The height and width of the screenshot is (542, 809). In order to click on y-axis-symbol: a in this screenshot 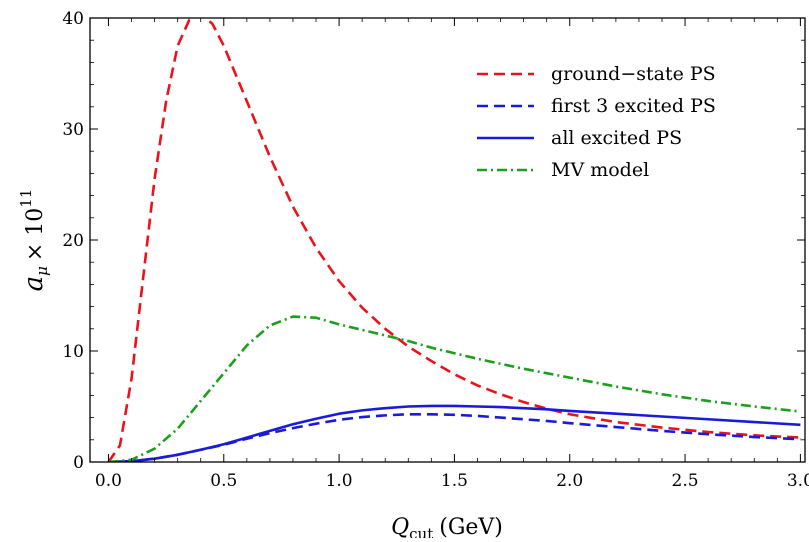, I will do `click(34, 284)`.